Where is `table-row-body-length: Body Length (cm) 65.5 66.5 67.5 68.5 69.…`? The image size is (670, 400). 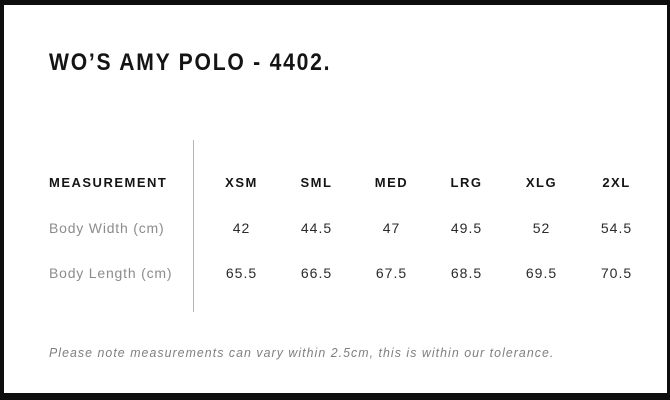
table-row-body-length: Body Length (cm) 65.5 66.5 67.5 68.5 69.… is located at coordinates (351, 272).